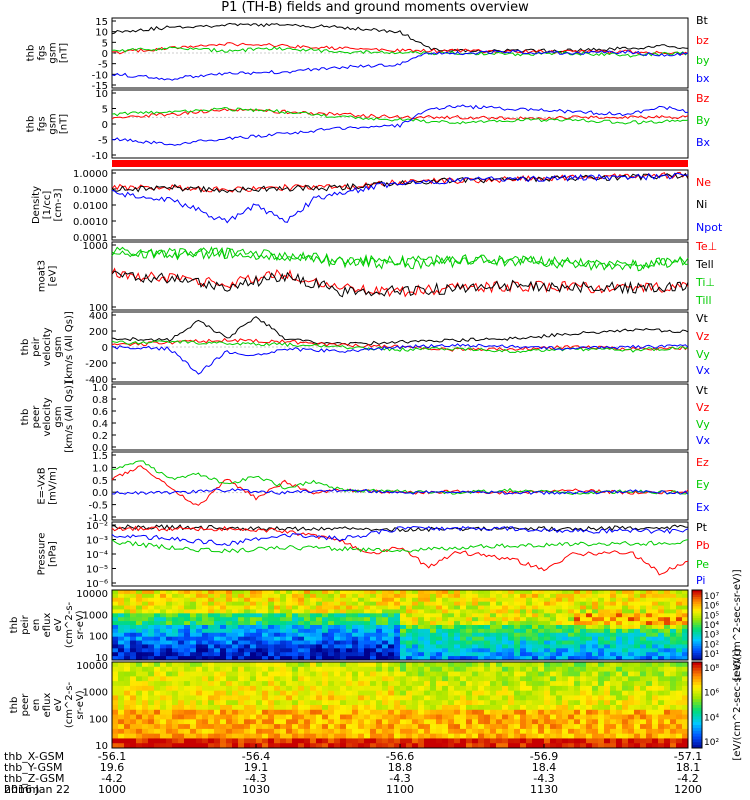  What do you see at coordinates (42, 52) in the screenshot?
I see `ylabel-1-2: fgs` at bounding box center [42, 52].